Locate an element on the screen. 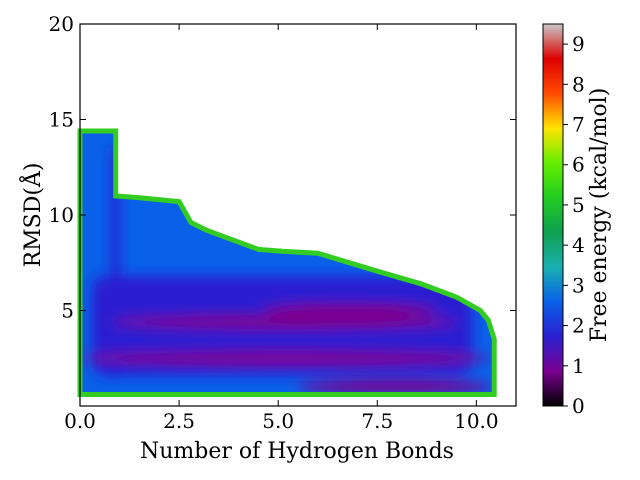  x-tick-label: 2.5 is located at coordinates (179, 421).